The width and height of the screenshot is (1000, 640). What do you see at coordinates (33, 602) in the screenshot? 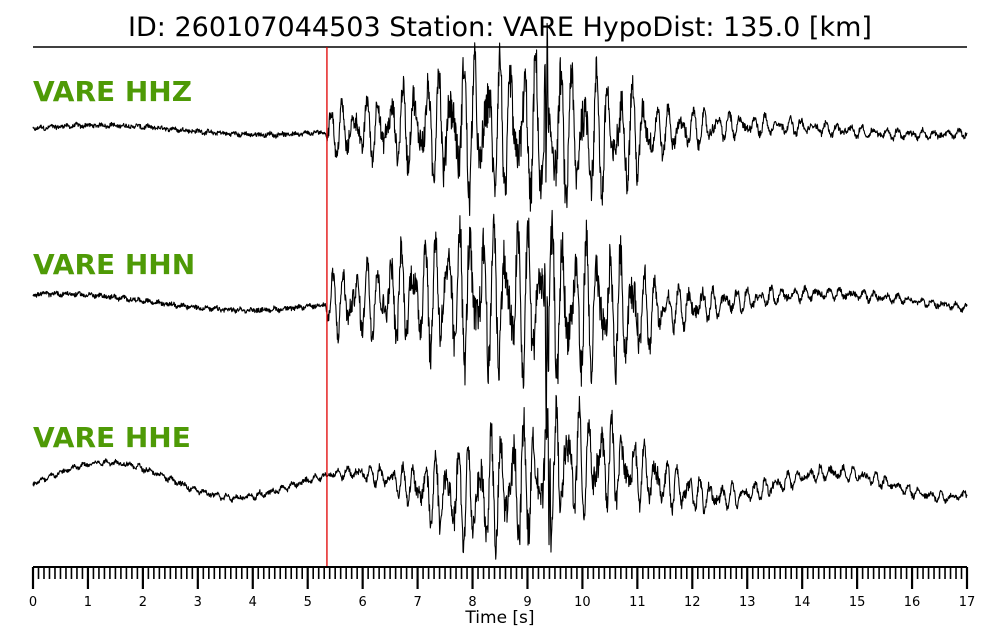
I see `x-tick-label: 0` at bounding box center [33, 602].